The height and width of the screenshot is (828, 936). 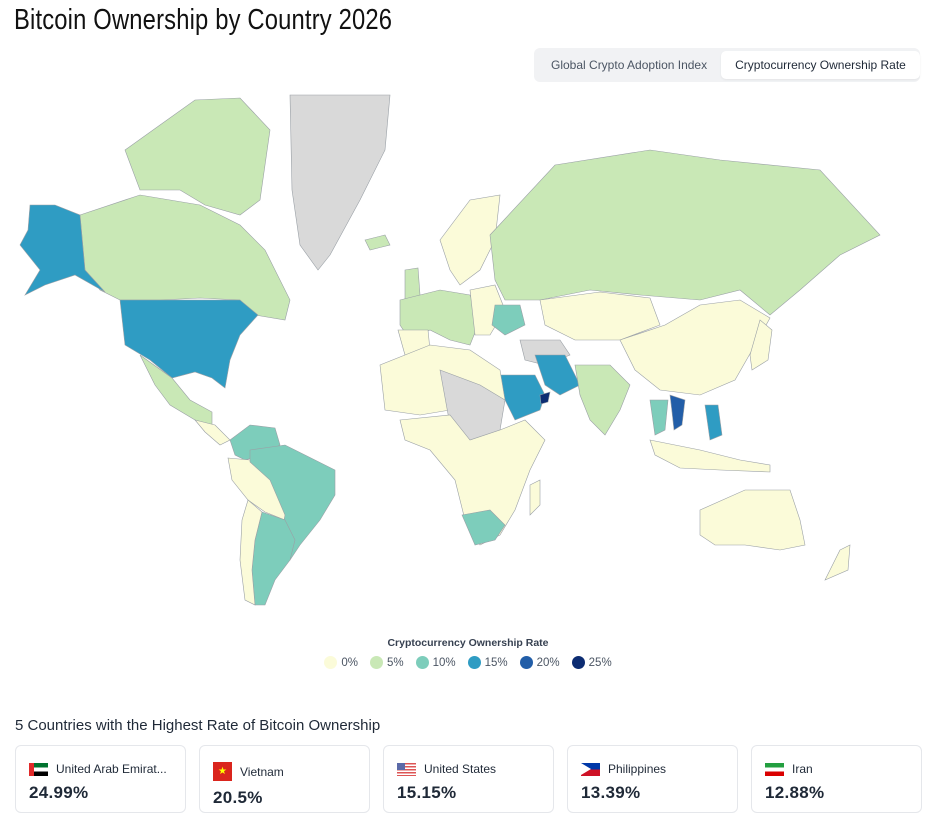 What do you see at coordinates (197, 156) in the screenshot?
I see `region-canada-islands` at bounding box center [197, 156].